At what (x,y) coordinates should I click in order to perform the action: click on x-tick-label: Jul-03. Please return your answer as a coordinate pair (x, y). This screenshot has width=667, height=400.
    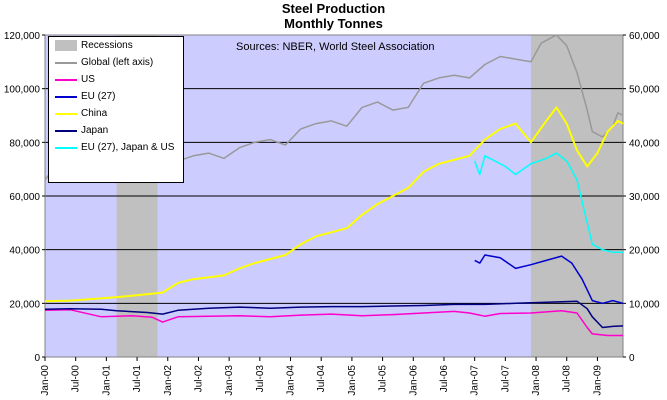
    Looking at the image, I should click on (260, 379).